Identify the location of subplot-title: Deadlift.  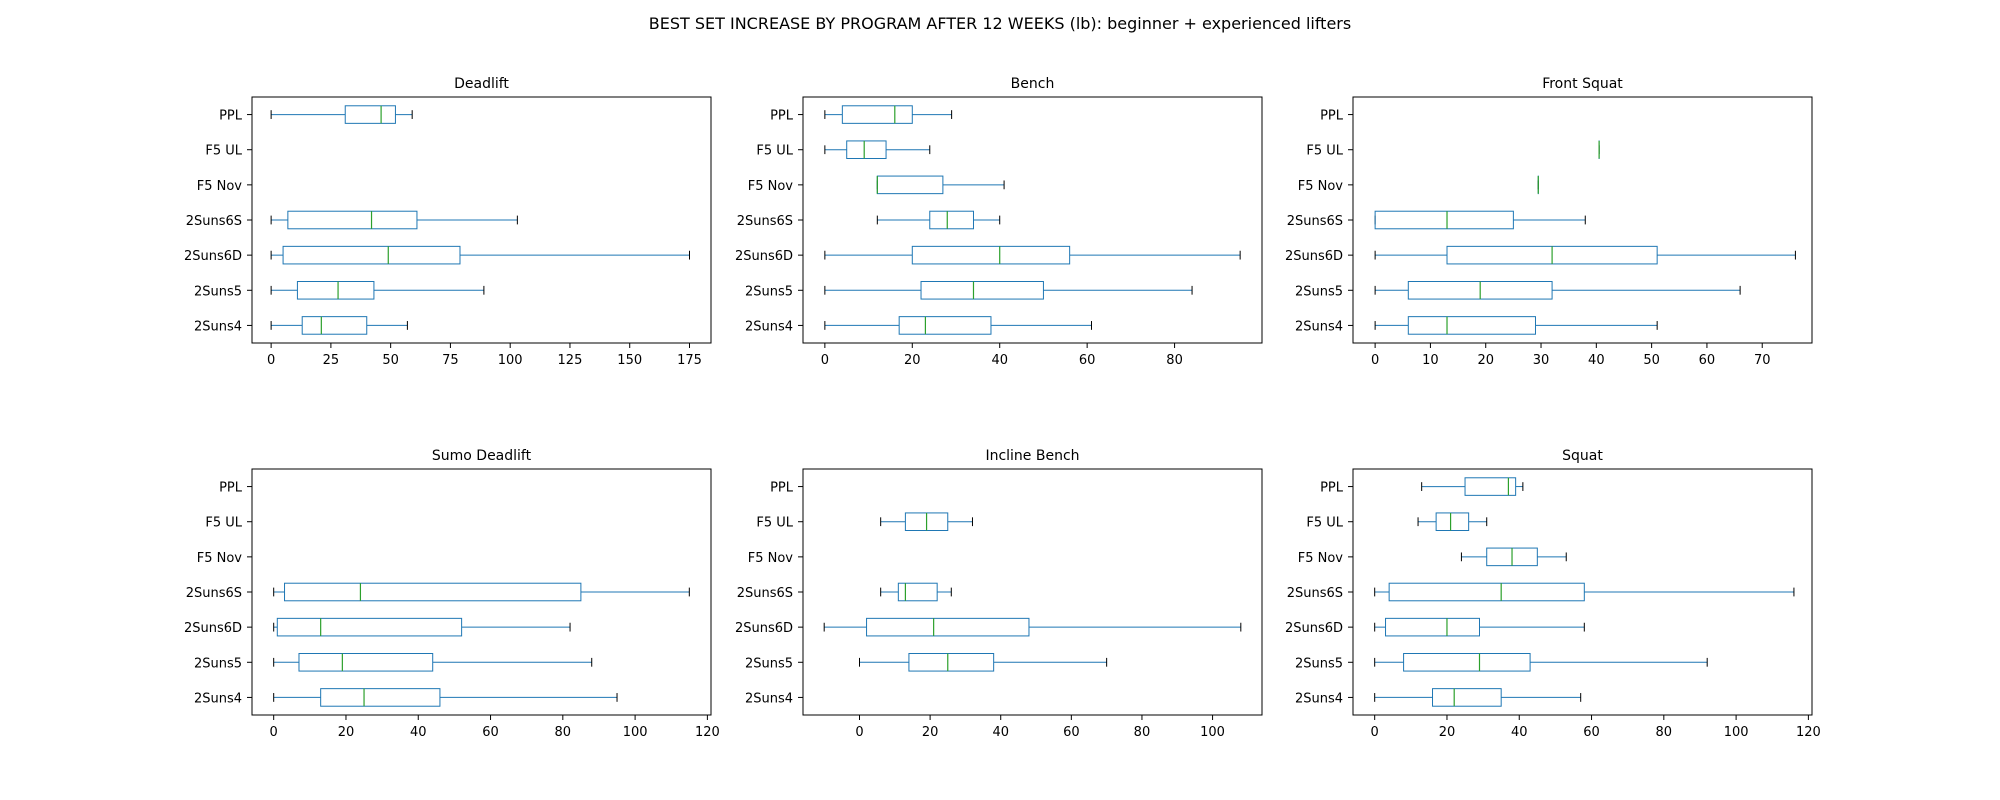
(481, 84).